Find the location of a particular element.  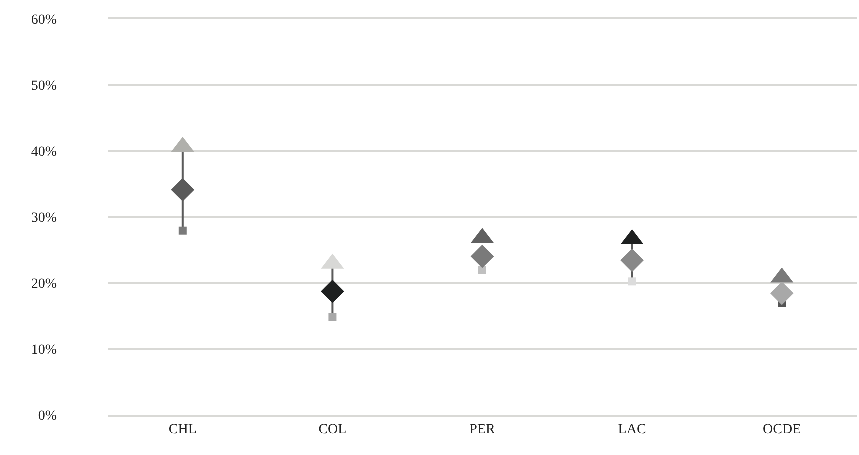

x-tick-label: LAC is located at coordinates (632, 430).